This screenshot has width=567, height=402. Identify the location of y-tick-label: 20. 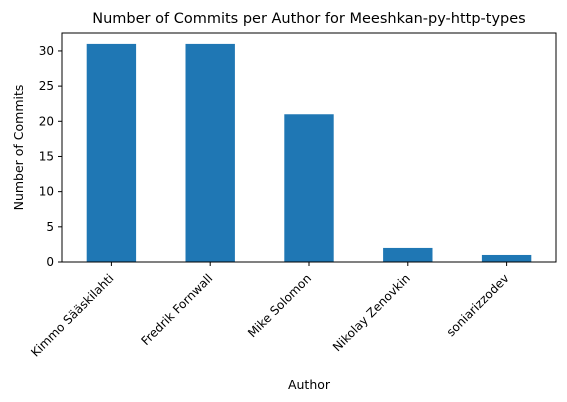
(46, 121).